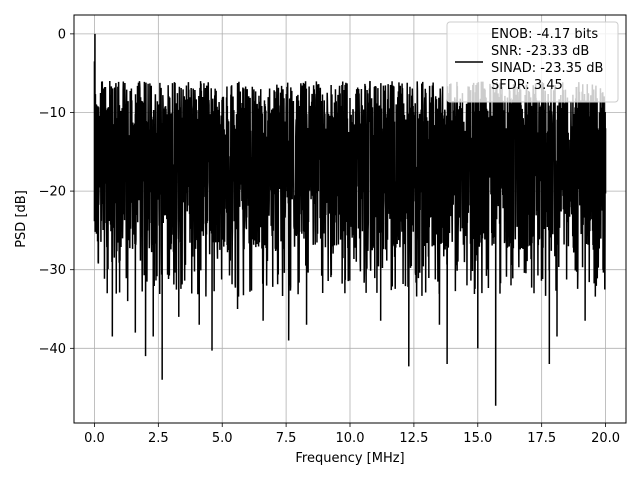 This screenshot has width=640, height=480. Describe the element at coordinates (21, 219) in the screenshot. I see `y-axis-label: PSD [dB]` at that location.